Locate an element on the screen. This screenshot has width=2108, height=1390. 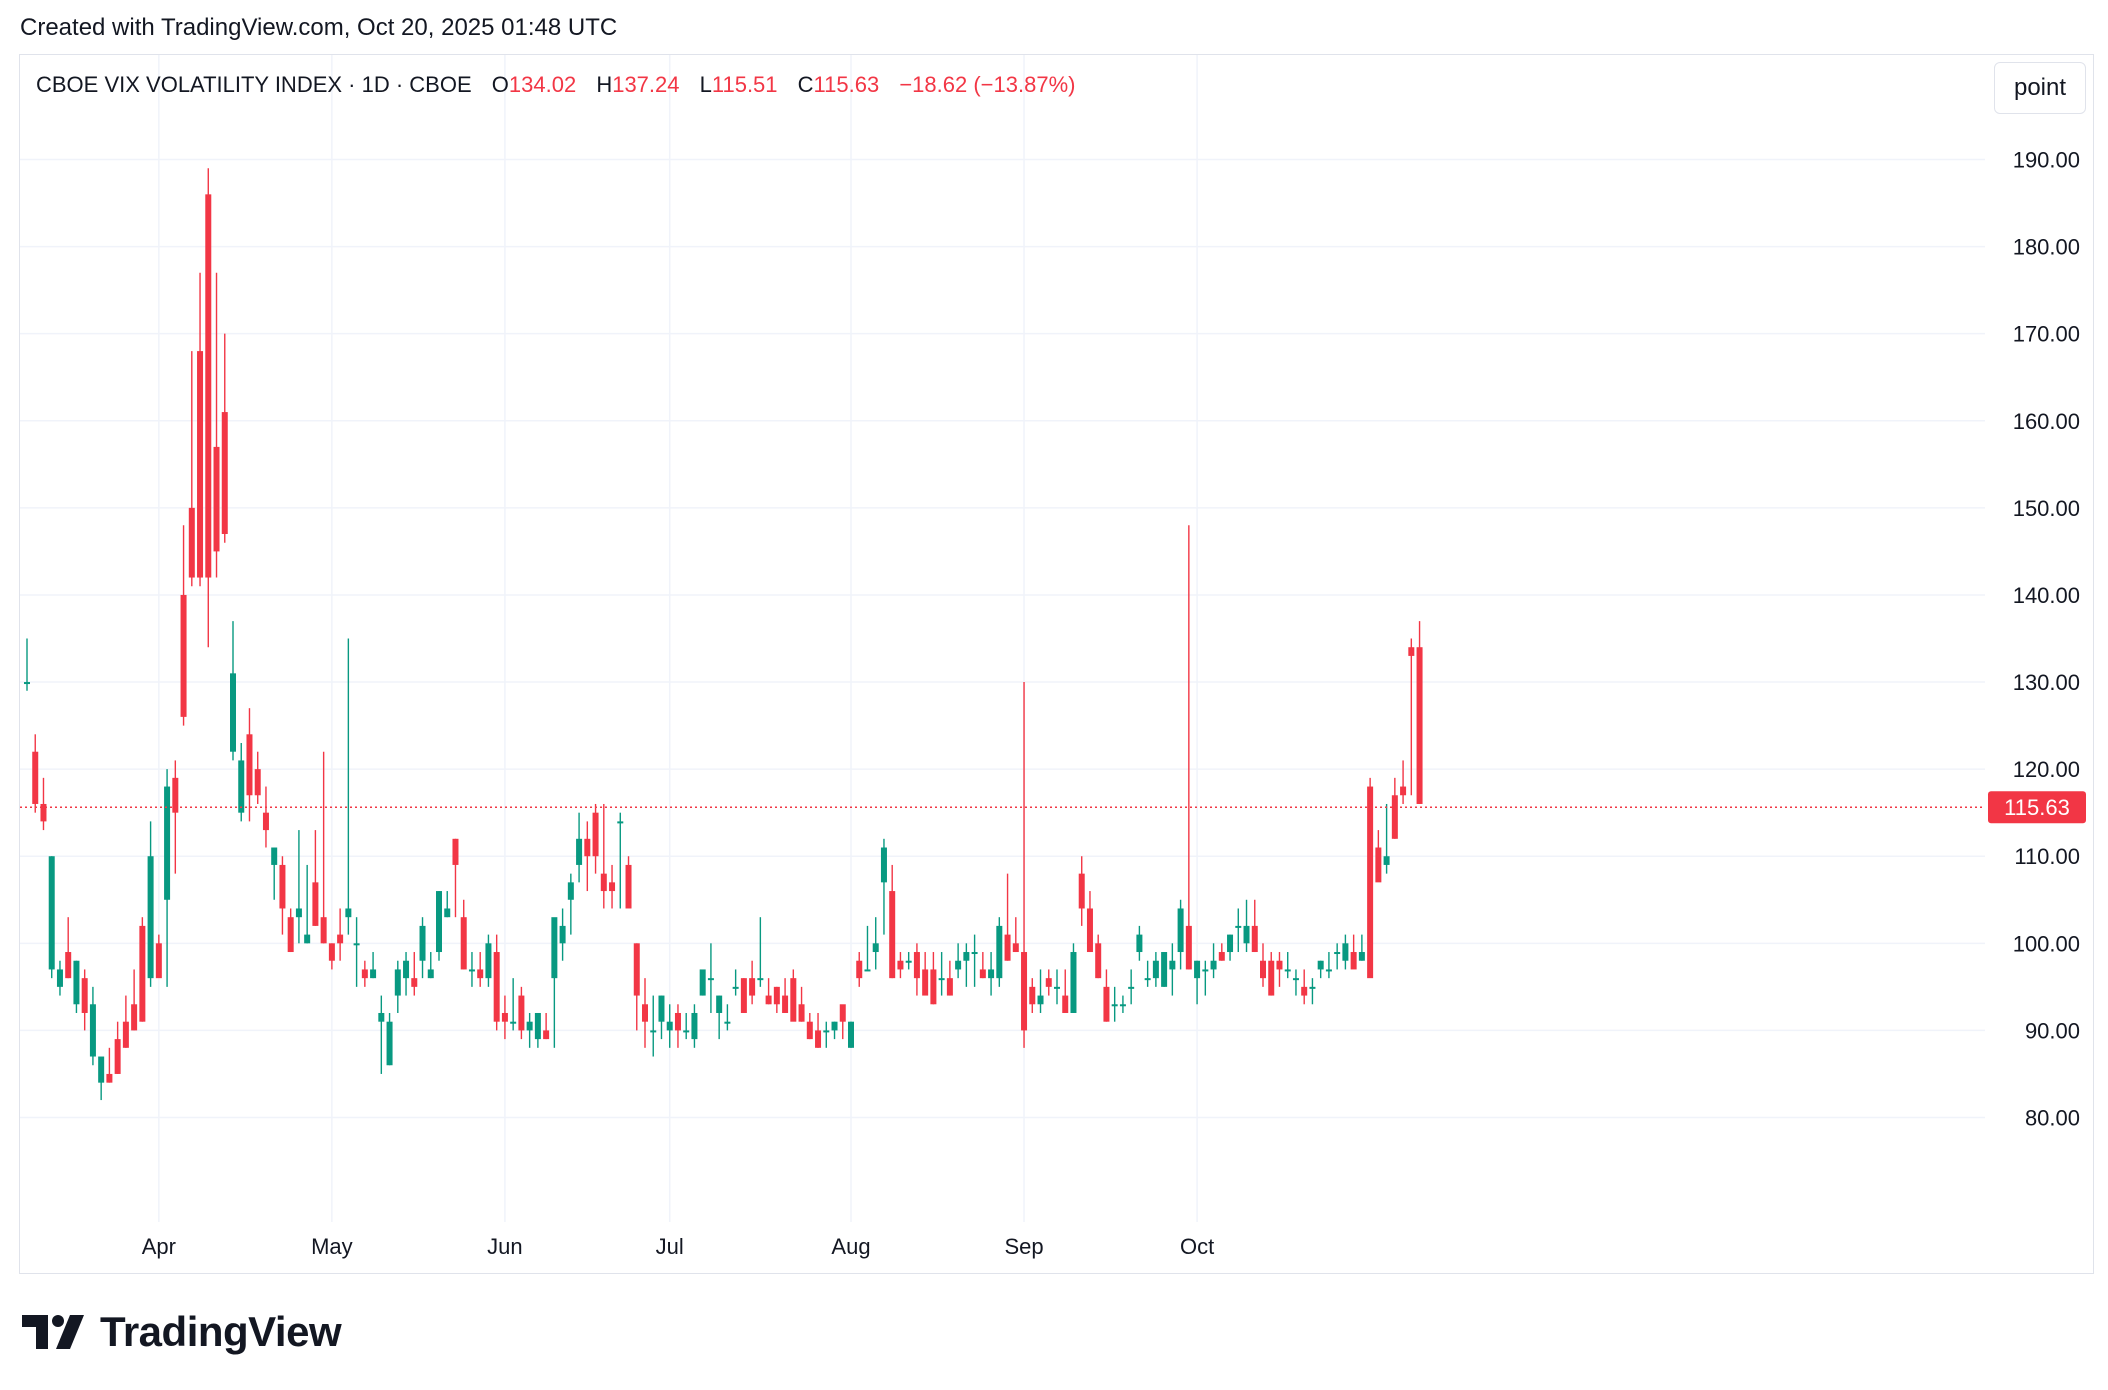
time-axis: Apr May Jun Jul Aug Sep Oct is located at coordinates (678, 1246).